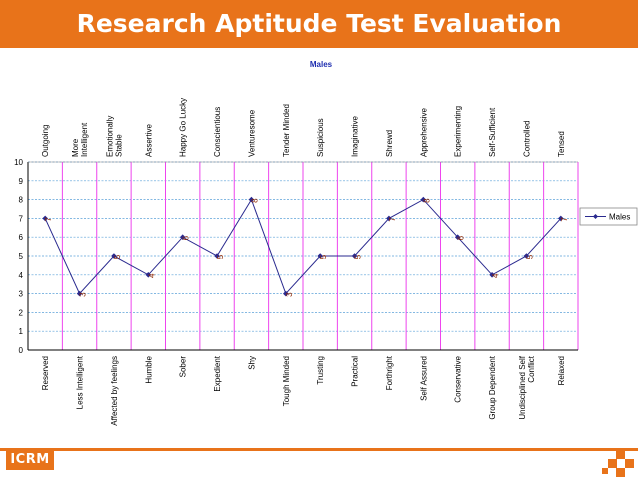  Describe the element at coordinates (251, 133) in the screenshot. I see `top-trait-label: Venturesome` at that location.